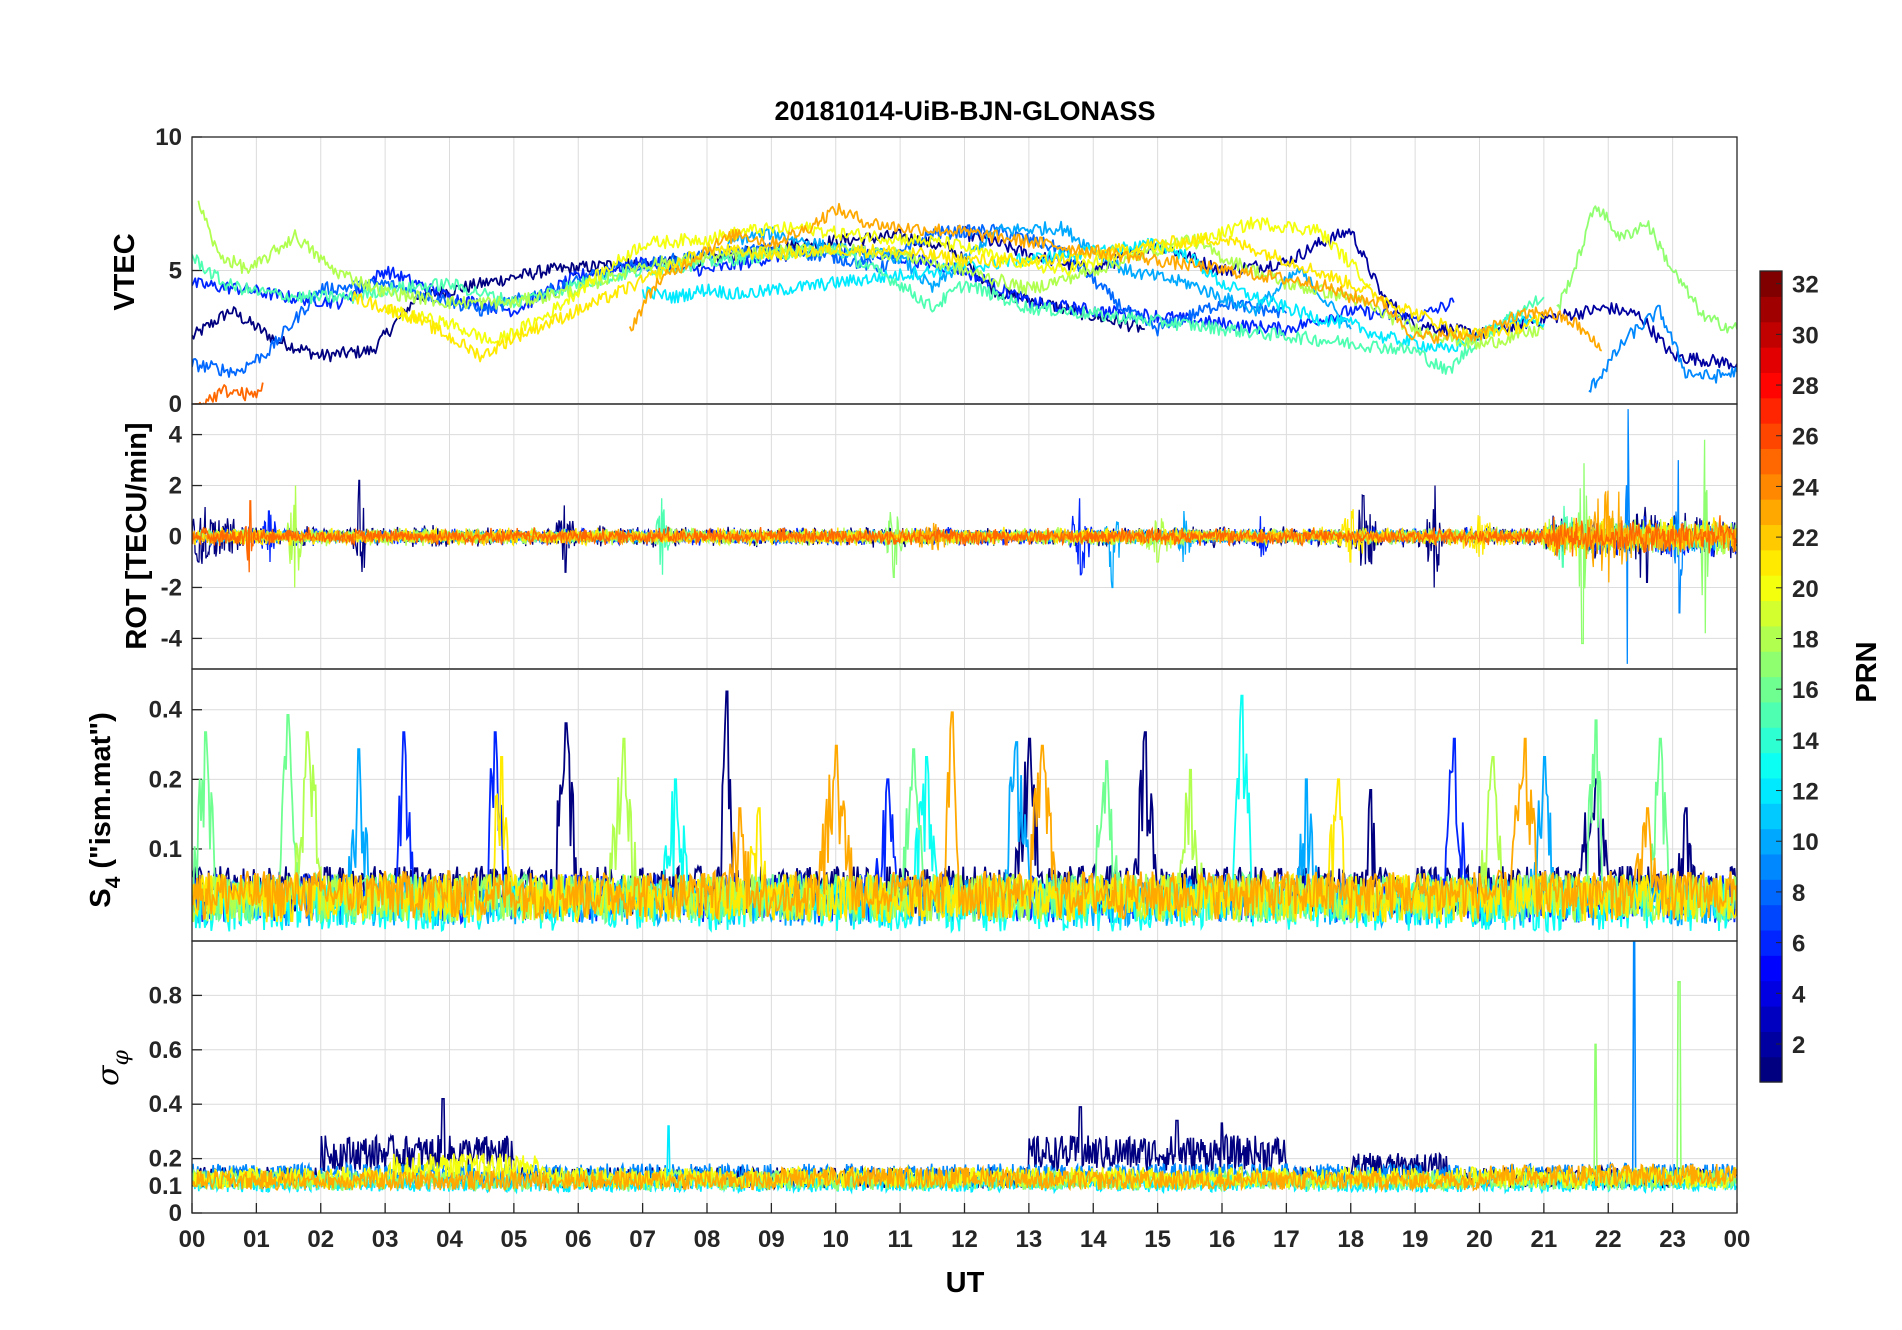 This screenshot has height=1330, width=1902. I want to click on colorbar-tick-label: 32, so click(1805, 285).